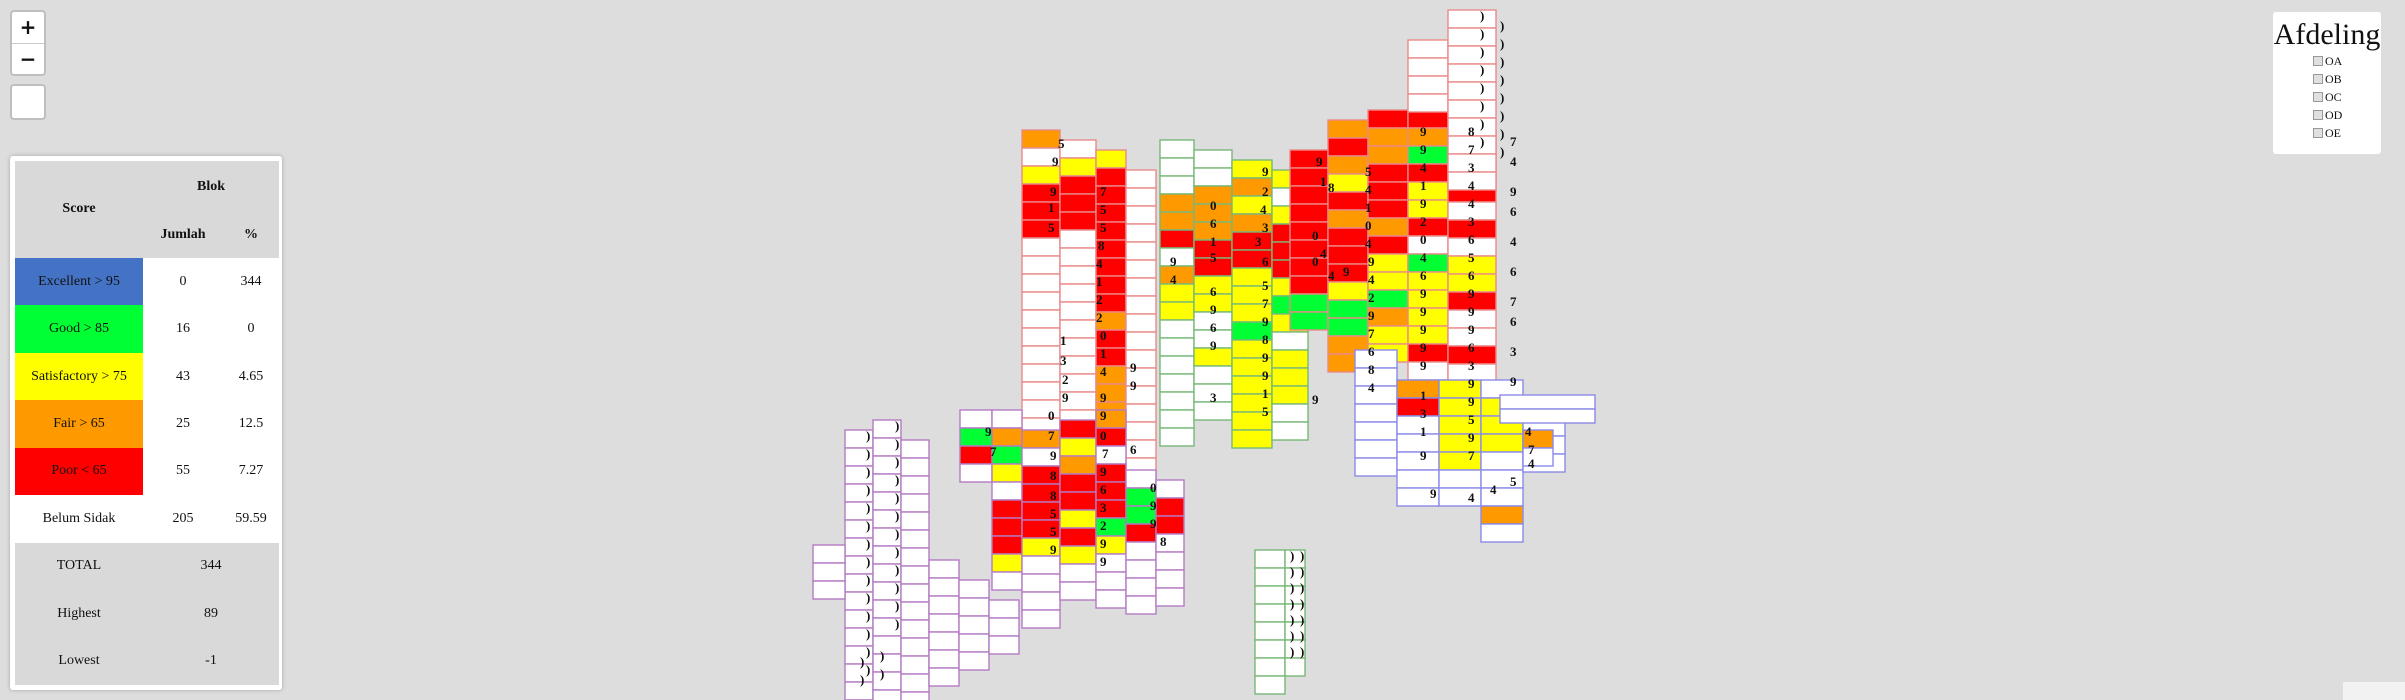 Image resolution: width=2405 pixels, height=700 pixels. I want to click on afdeling-option: OB, so click(2347, 79).